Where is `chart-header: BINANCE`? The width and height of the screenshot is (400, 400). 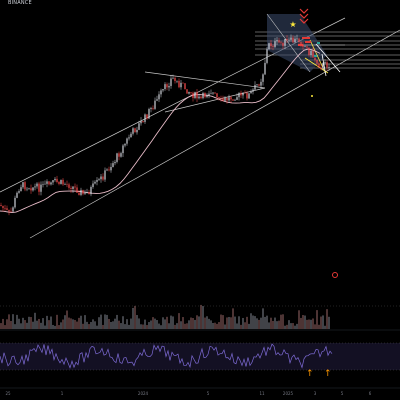 chart-header: BINANCE is located at coordinates (200, 6).